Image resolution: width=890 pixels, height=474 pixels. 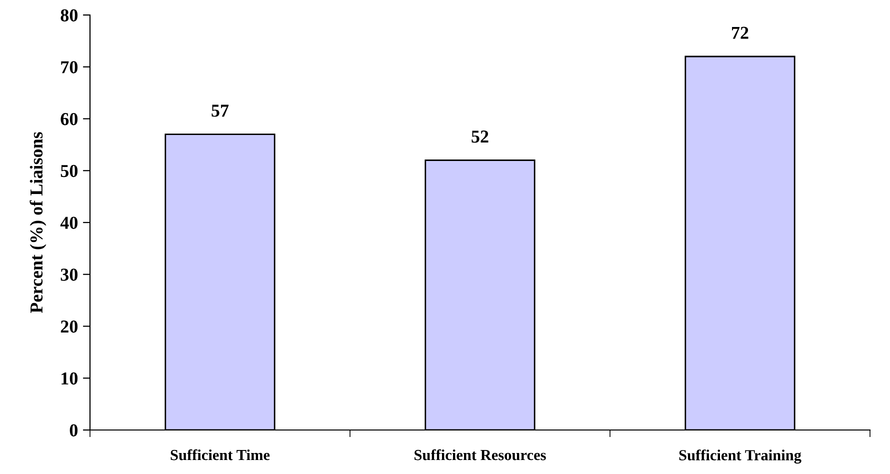 I want to click on y-tick-label: 80, so click(x=69, y=15).